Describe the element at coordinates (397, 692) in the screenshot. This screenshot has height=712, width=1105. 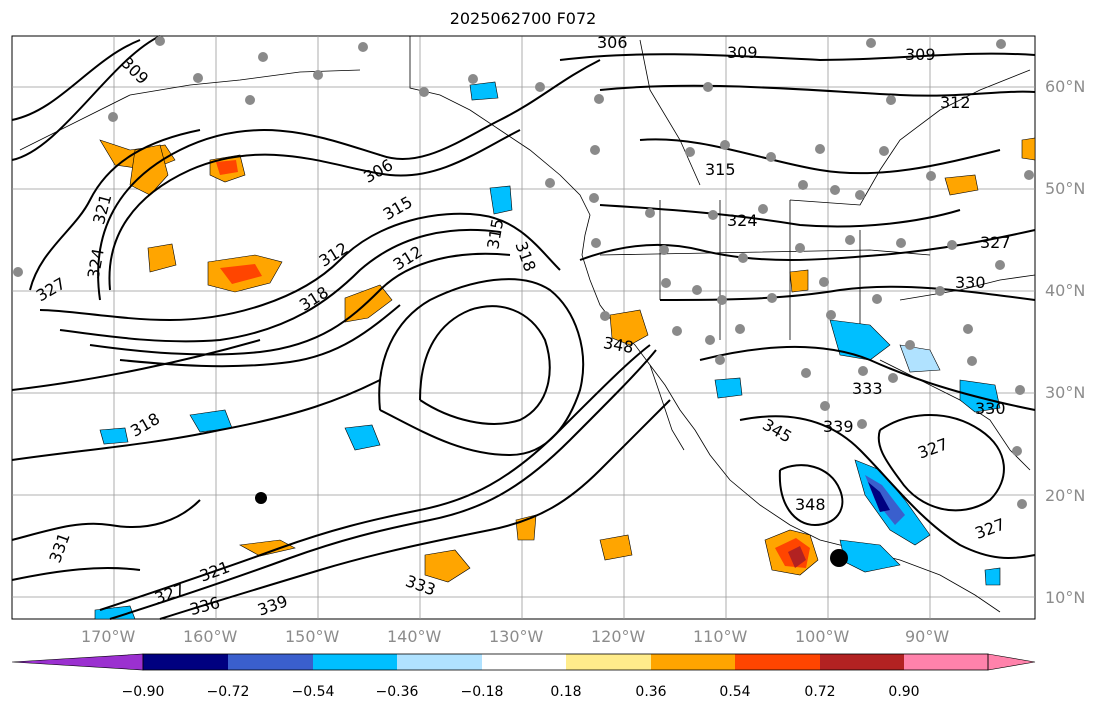
I see `colorbar-tick: −0.36` at that location.